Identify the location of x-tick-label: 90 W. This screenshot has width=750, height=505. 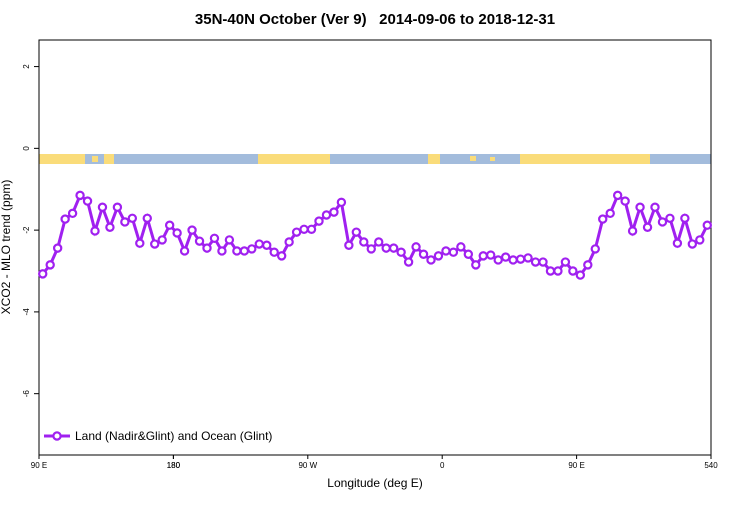
(307, 465).